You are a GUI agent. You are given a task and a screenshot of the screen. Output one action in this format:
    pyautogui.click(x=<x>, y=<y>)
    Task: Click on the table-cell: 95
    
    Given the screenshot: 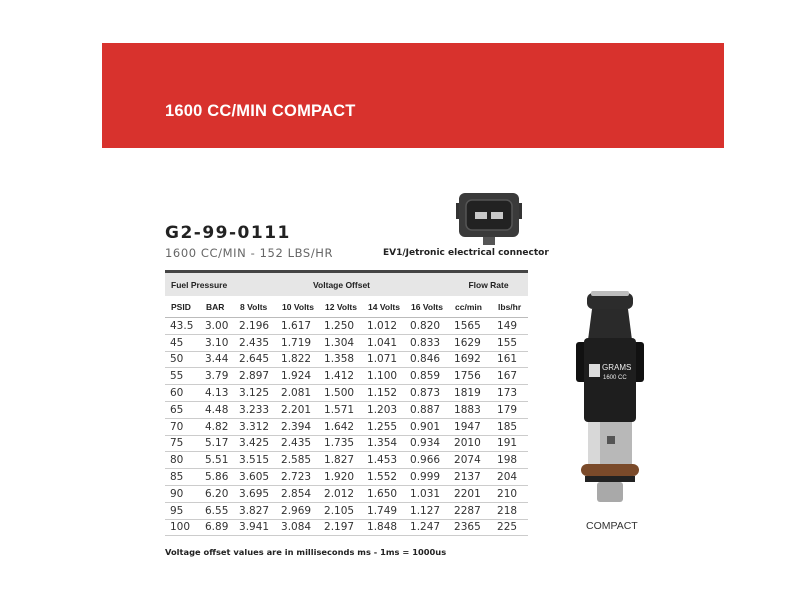 What is the action you would take?
    pyautogui.click(x=182, y=511)
    